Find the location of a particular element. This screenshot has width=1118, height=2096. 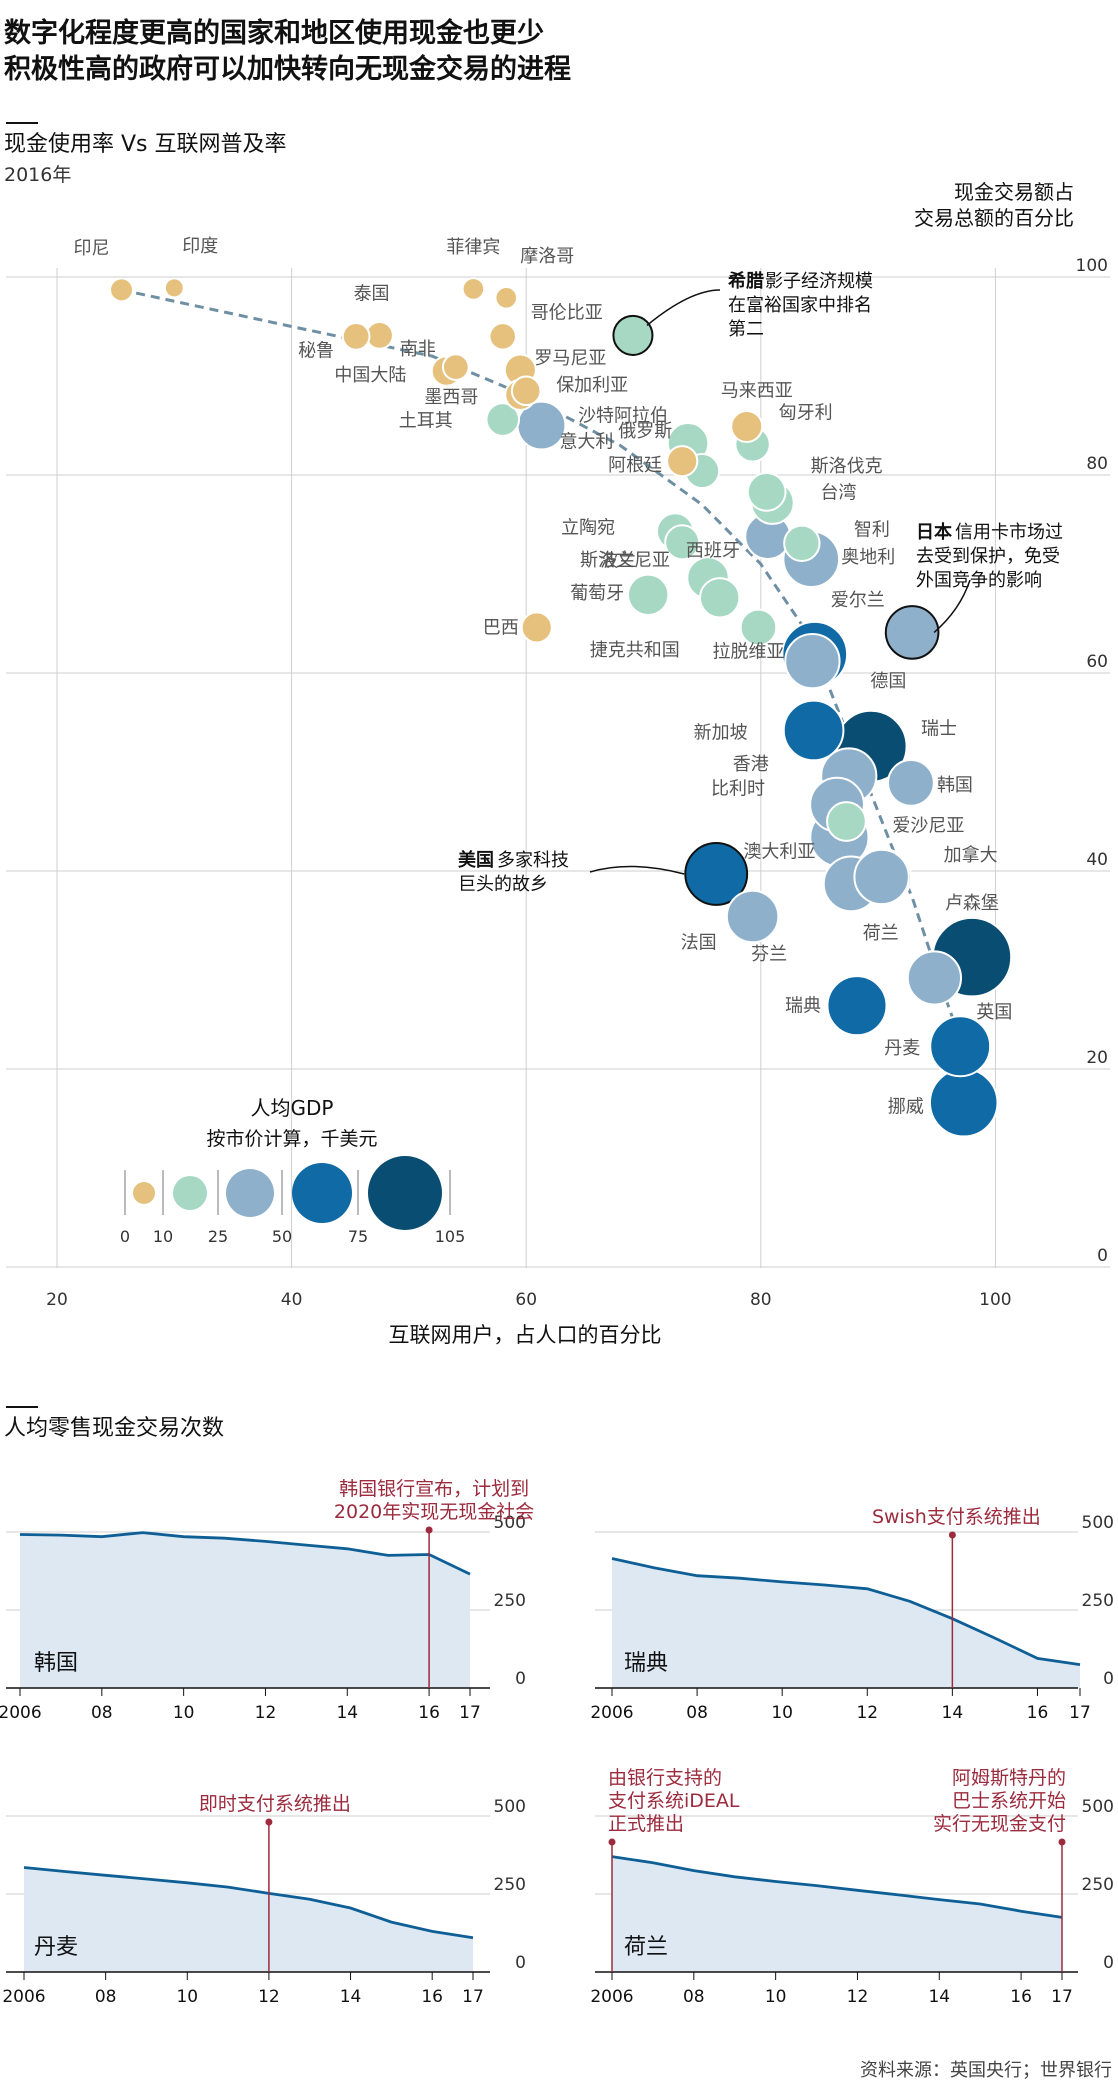

x-tick-label: 100 is located at coordinates (995, 1300).